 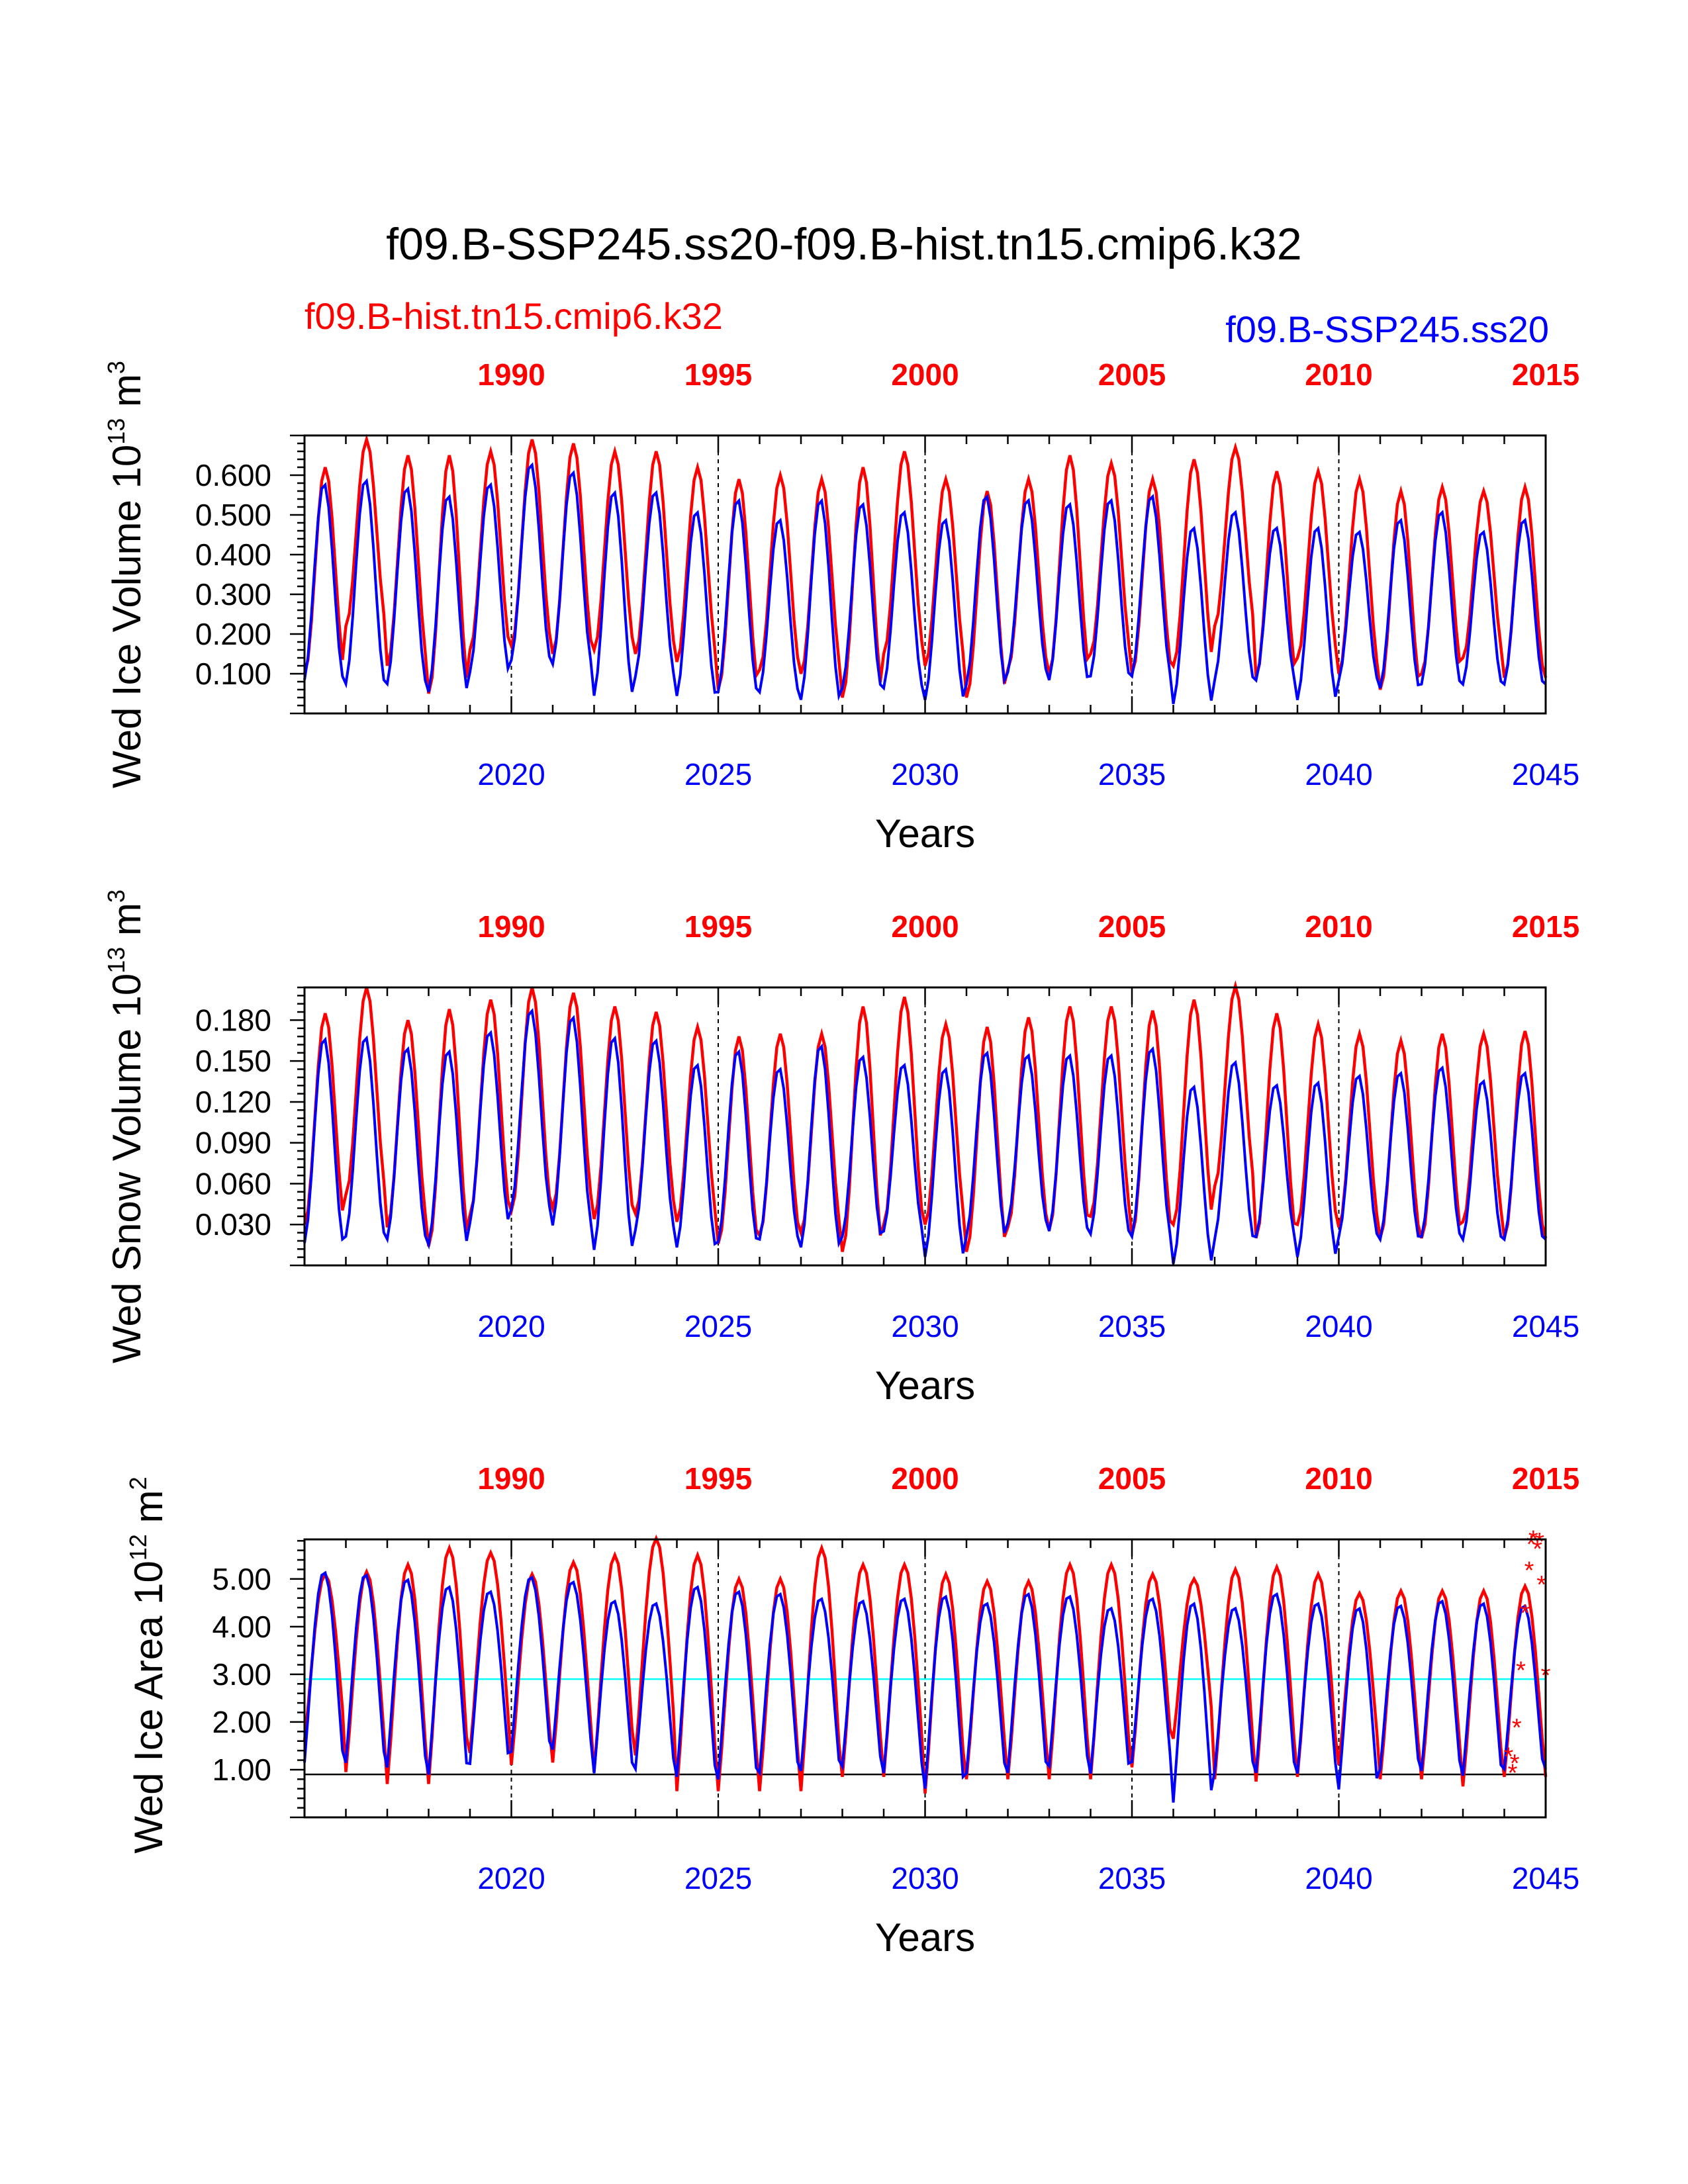 I want to click on y-tick-label: 1.00, so click(x=241, y=1769).